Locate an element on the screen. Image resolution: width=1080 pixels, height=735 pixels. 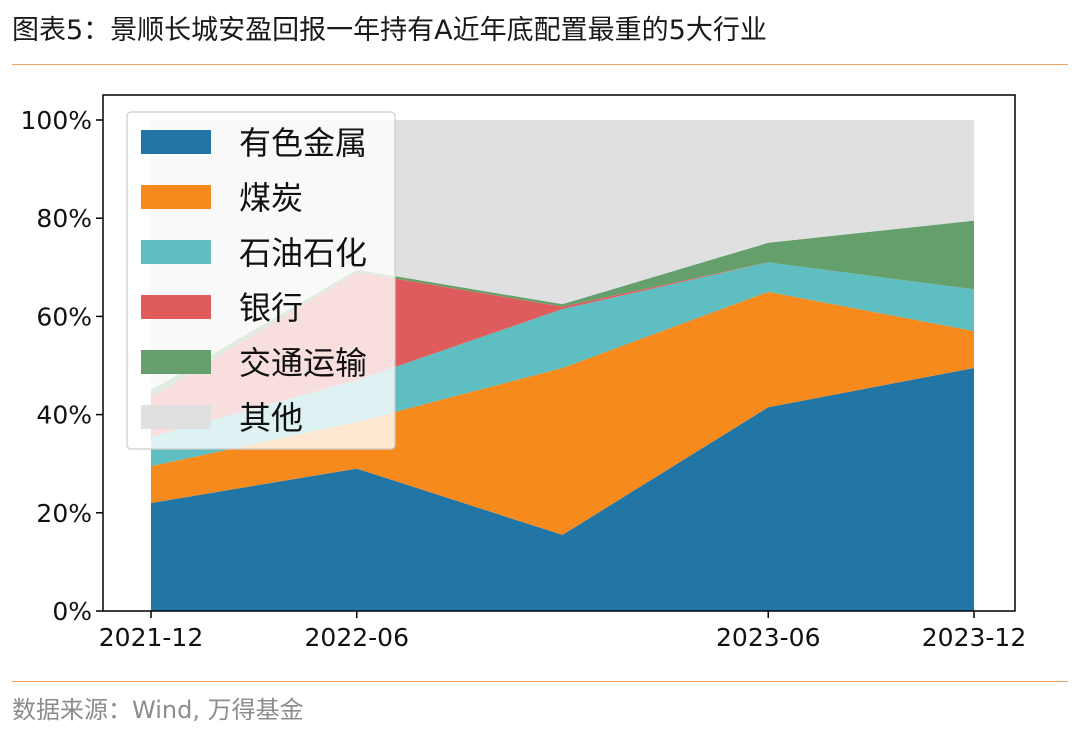
chart-title: 图表5：景顺长城安盈回报一年持有A近年底配置最重的5大行业 is located at coordinates (389, 30).